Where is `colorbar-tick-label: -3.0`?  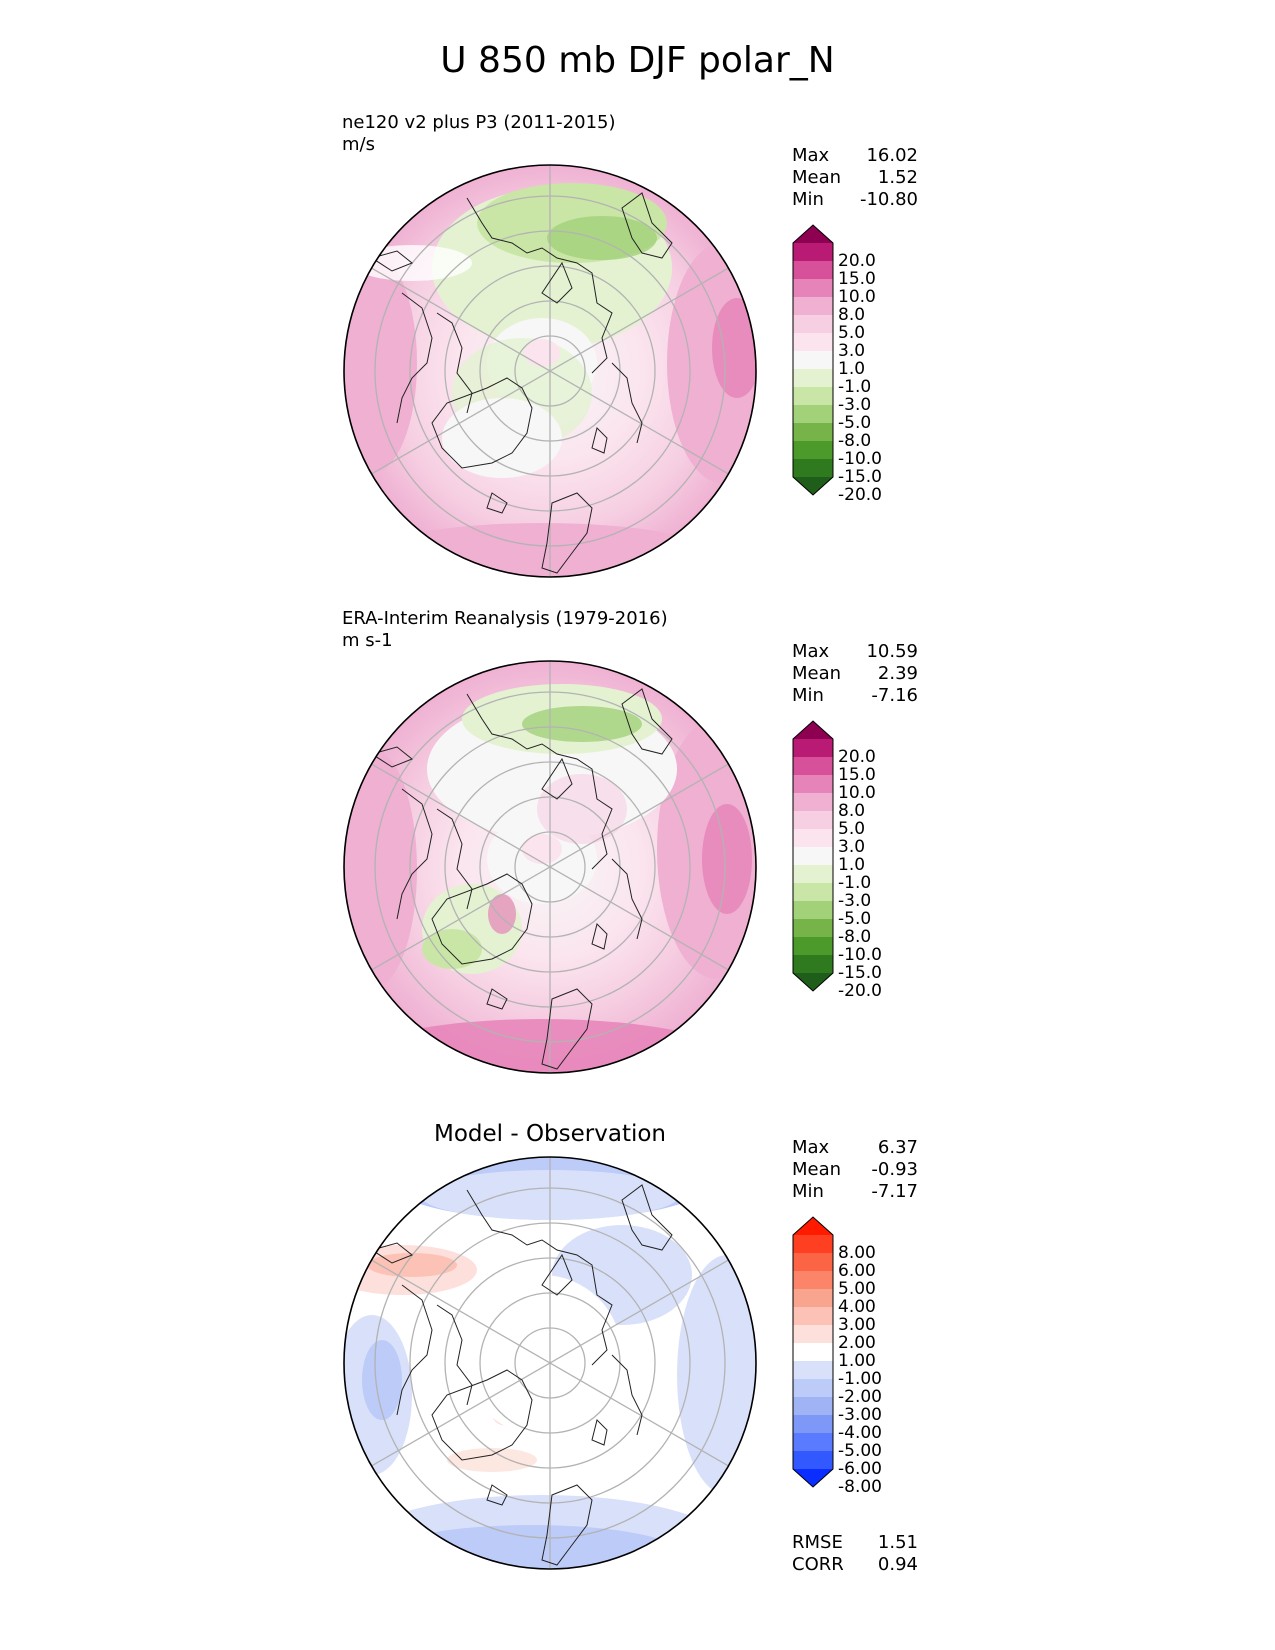 colorbar-tick-label: -3.0 is located at coordinates (855, 405).